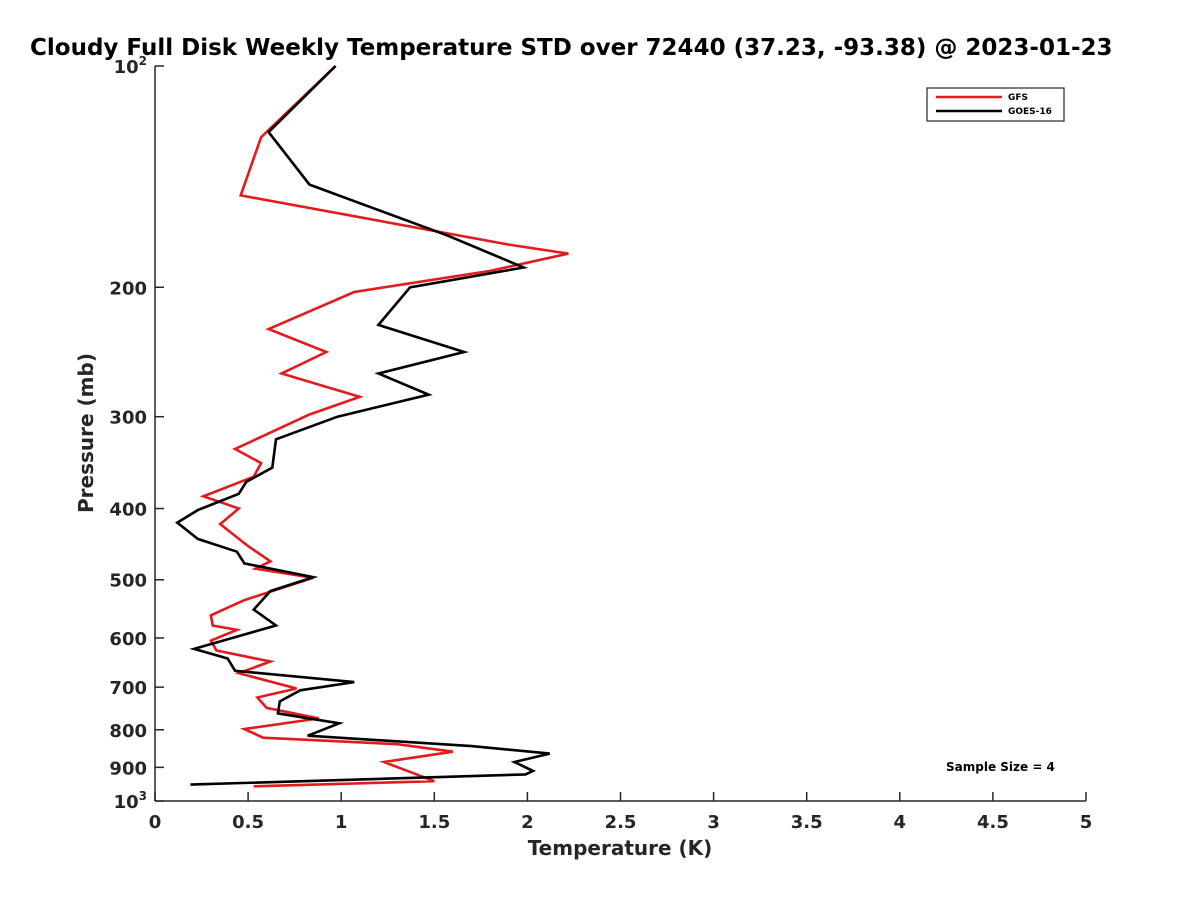 The width and height of the screenshot is (1200, 900). I want to click on y-tick-label: 200, so click(128, 288).